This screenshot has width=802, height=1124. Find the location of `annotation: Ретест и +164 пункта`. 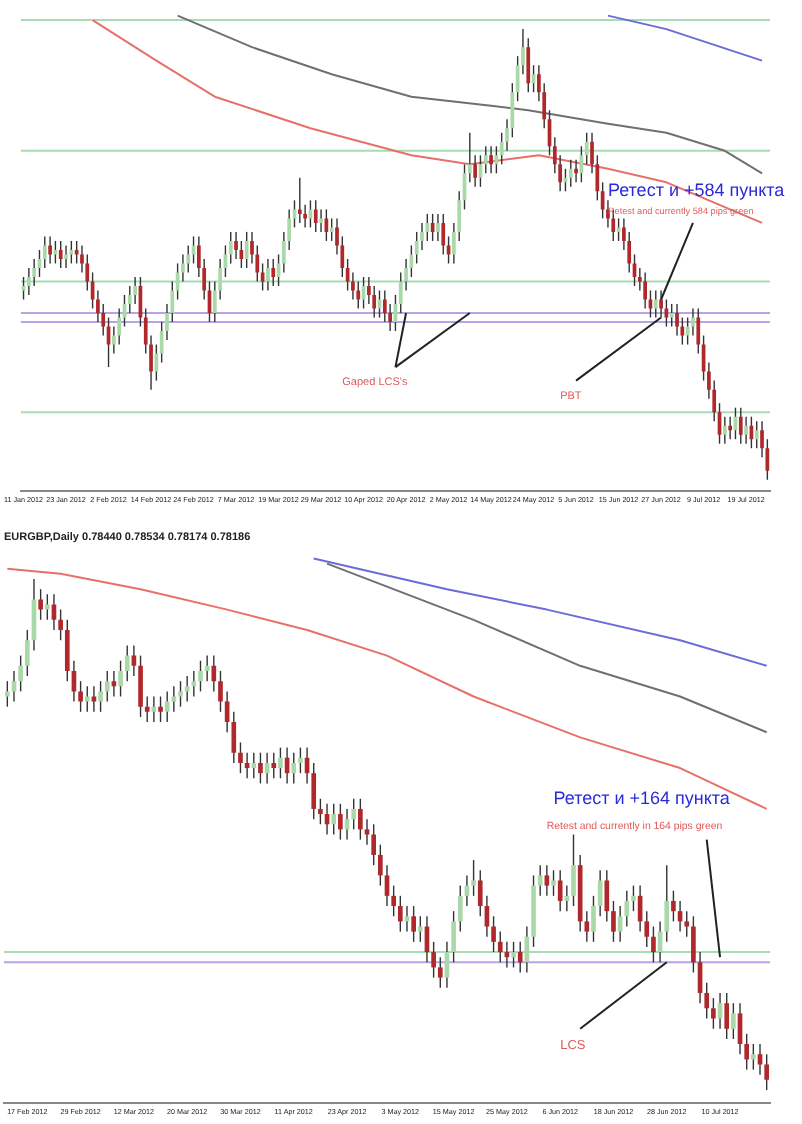

annotation: Ретест и +164 пункта is located at coordinates (641, 797).